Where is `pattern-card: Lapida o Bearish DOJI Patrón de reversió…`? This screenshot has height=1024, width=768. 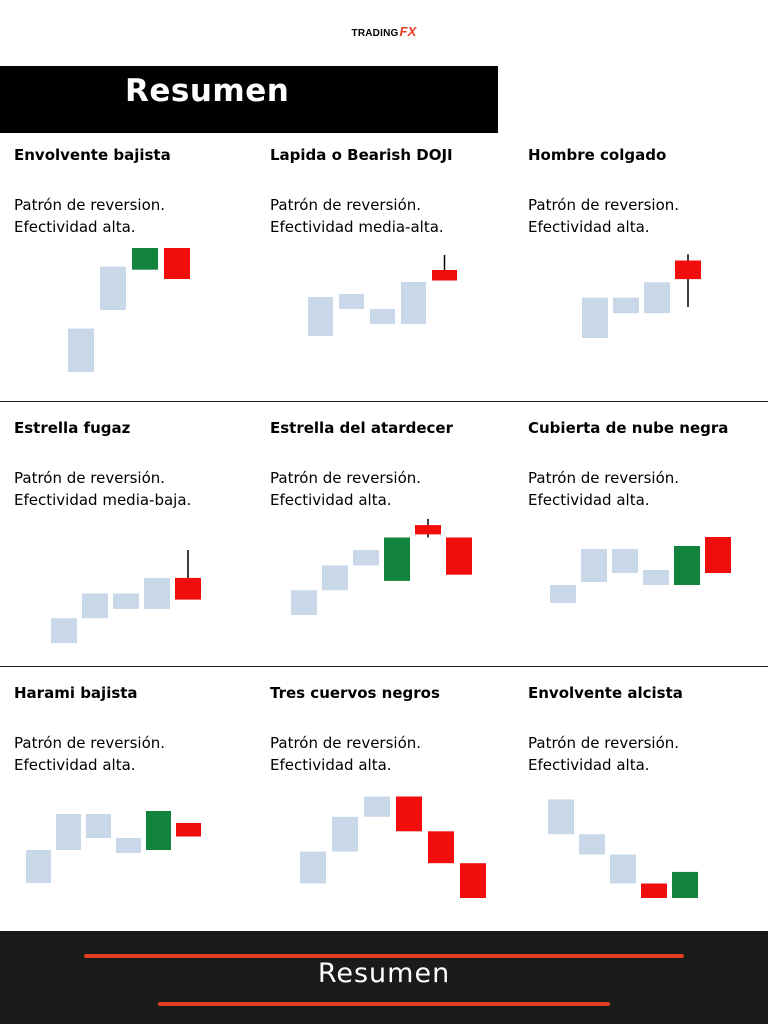
pattern-card: Lapida o Bearish DOJI Patrón de reversió… is located at coordinates (395, 276).